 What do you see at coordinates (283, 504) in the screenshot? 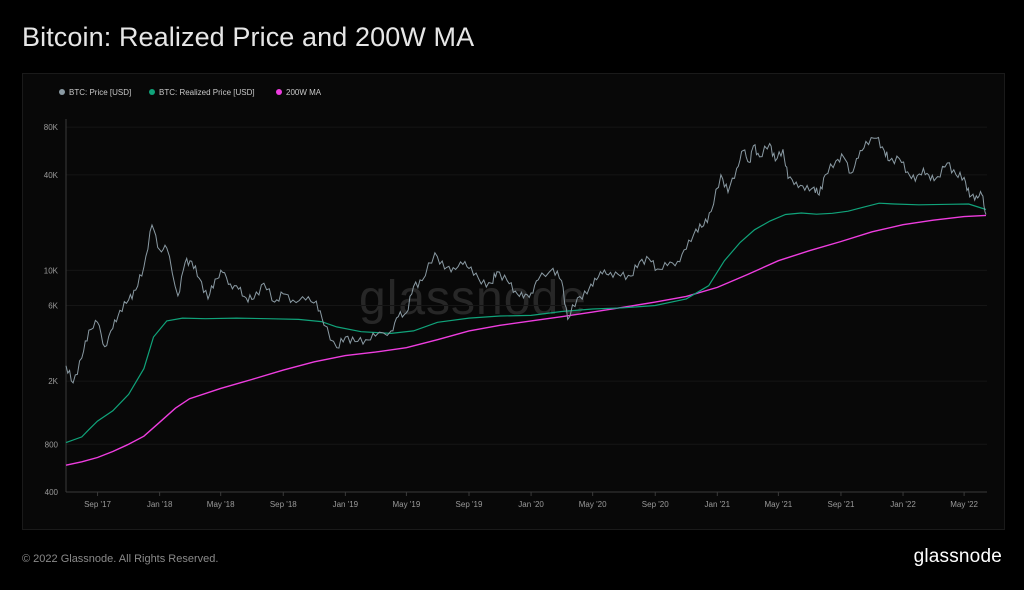
I see `x-tick-label: Sep '18` at bounding box center [283, 504].